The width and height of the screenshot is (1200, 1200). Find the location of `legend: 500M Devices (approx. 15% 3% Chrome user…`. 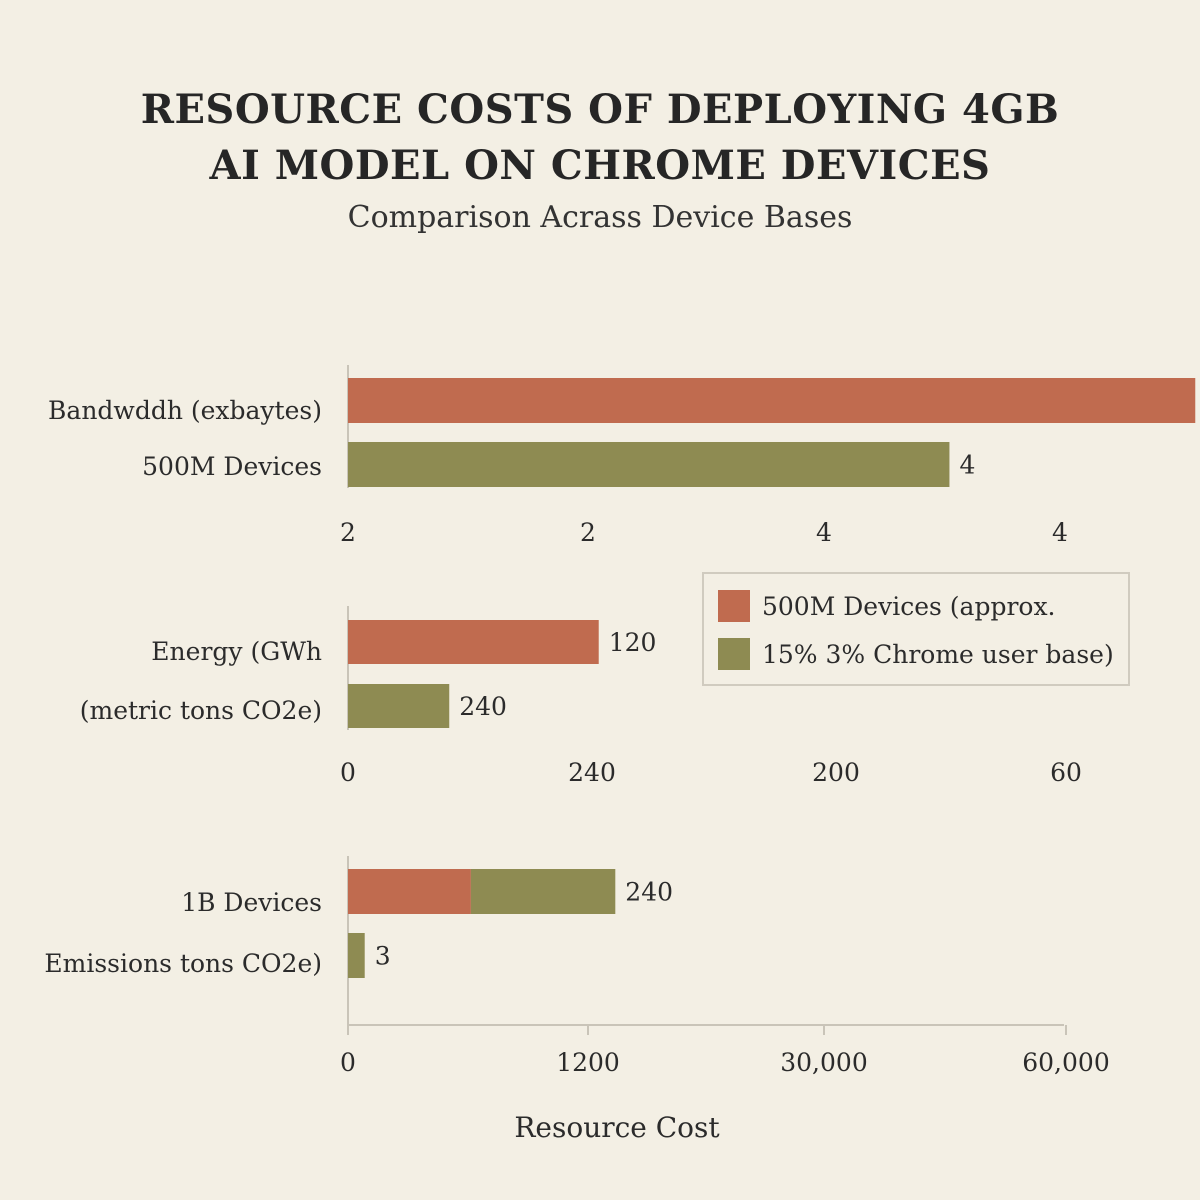

legend: 500M Devices (approx. 15% 3% Chrome user… is located at coordinates (916, 629).